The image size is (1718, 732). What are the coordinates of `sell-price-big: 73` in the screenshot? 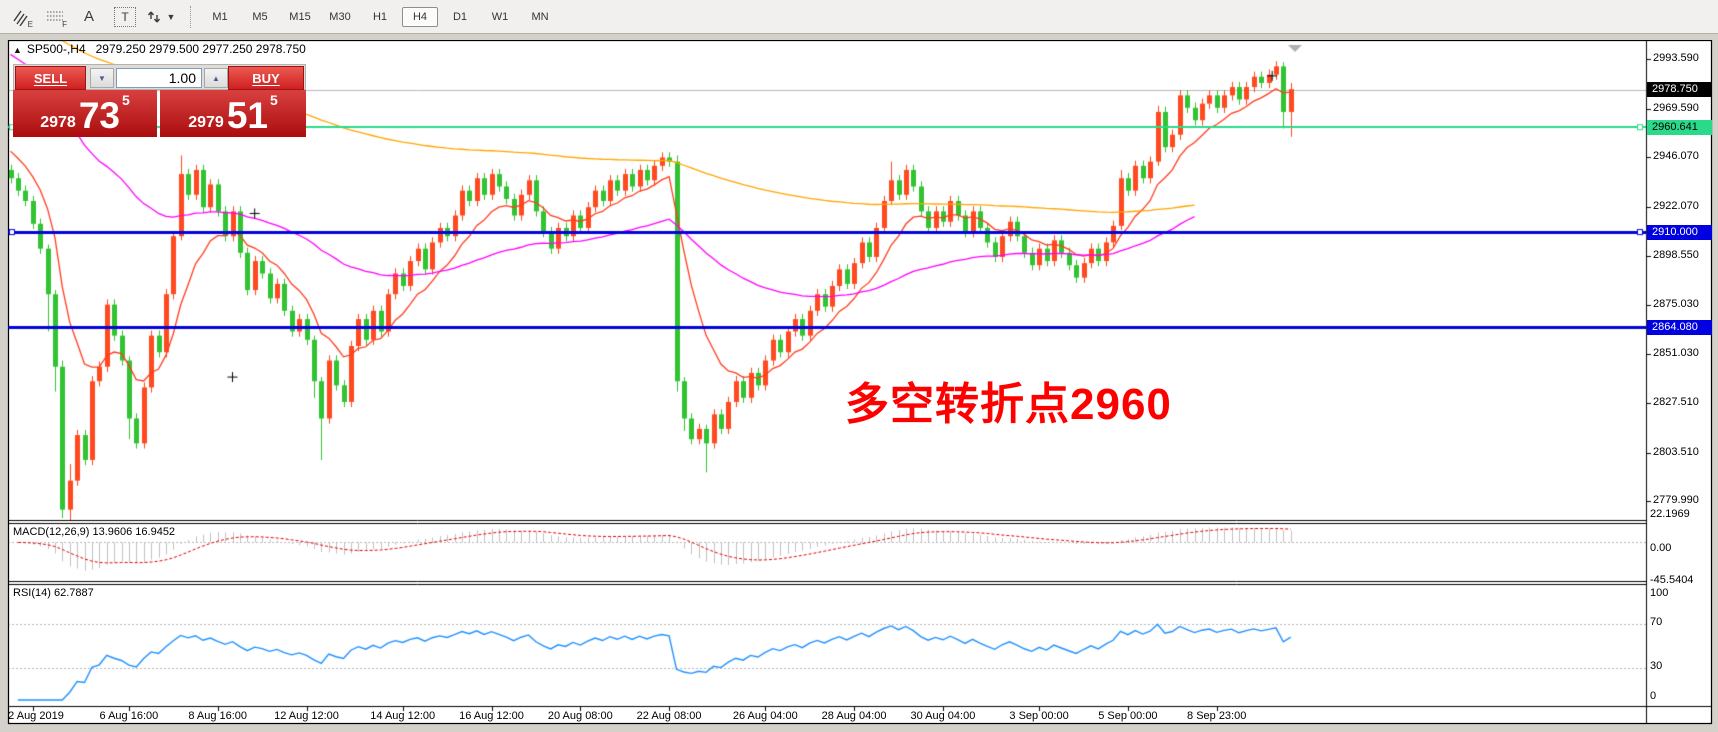 It's located at (99, 115).